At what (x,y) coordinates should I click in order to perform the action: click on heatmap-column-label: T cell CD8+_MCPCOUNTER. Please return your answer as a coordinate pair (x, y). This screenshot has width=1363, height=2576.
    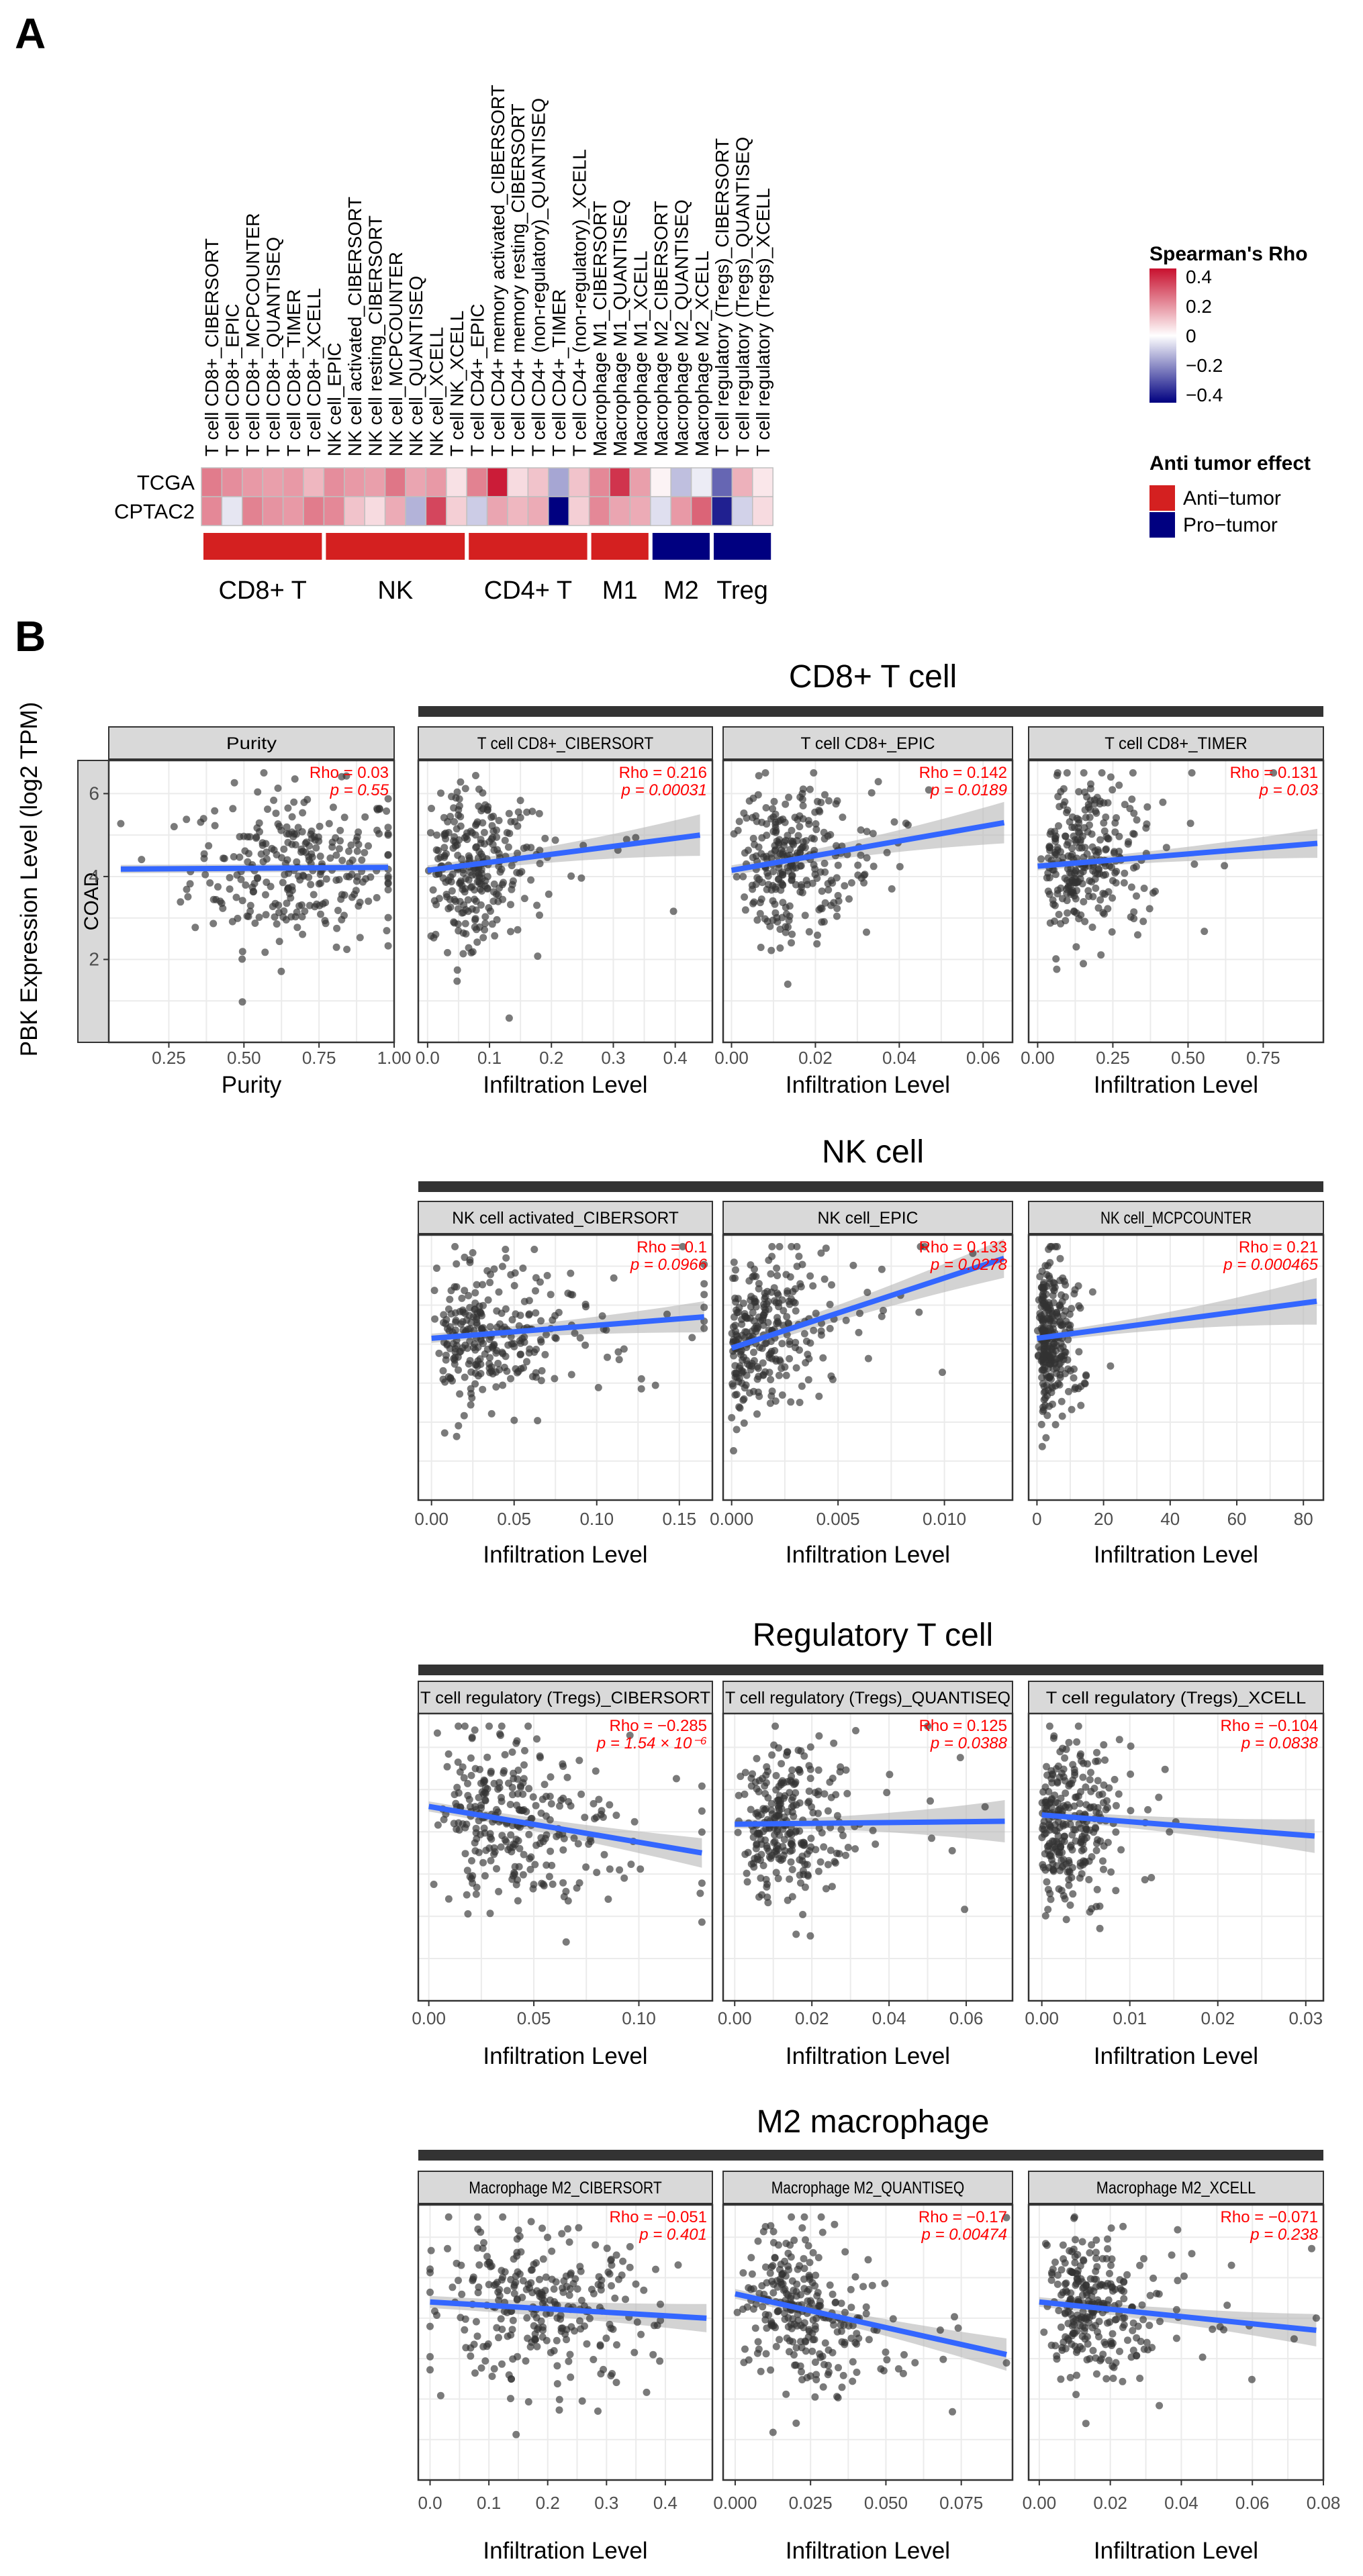
    Looking at the image, I should click on (252, 334).